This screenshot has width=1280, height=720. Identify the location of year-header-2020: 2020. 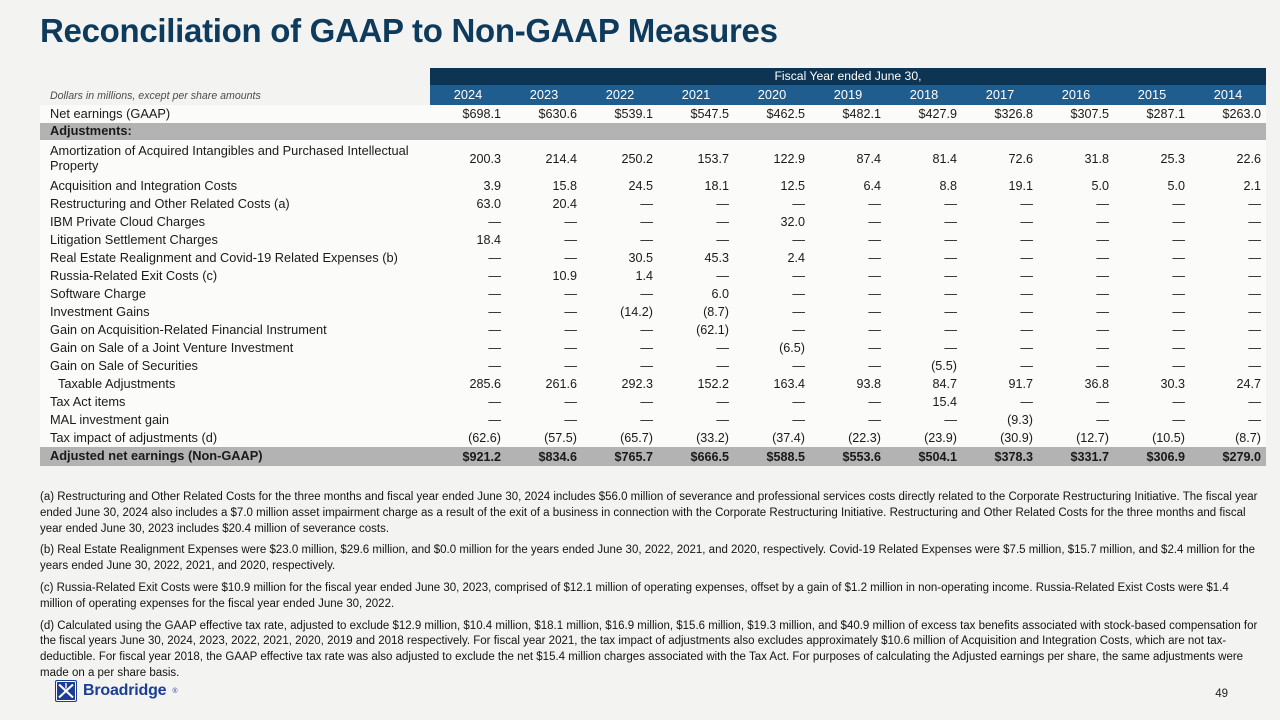
(772, 95).